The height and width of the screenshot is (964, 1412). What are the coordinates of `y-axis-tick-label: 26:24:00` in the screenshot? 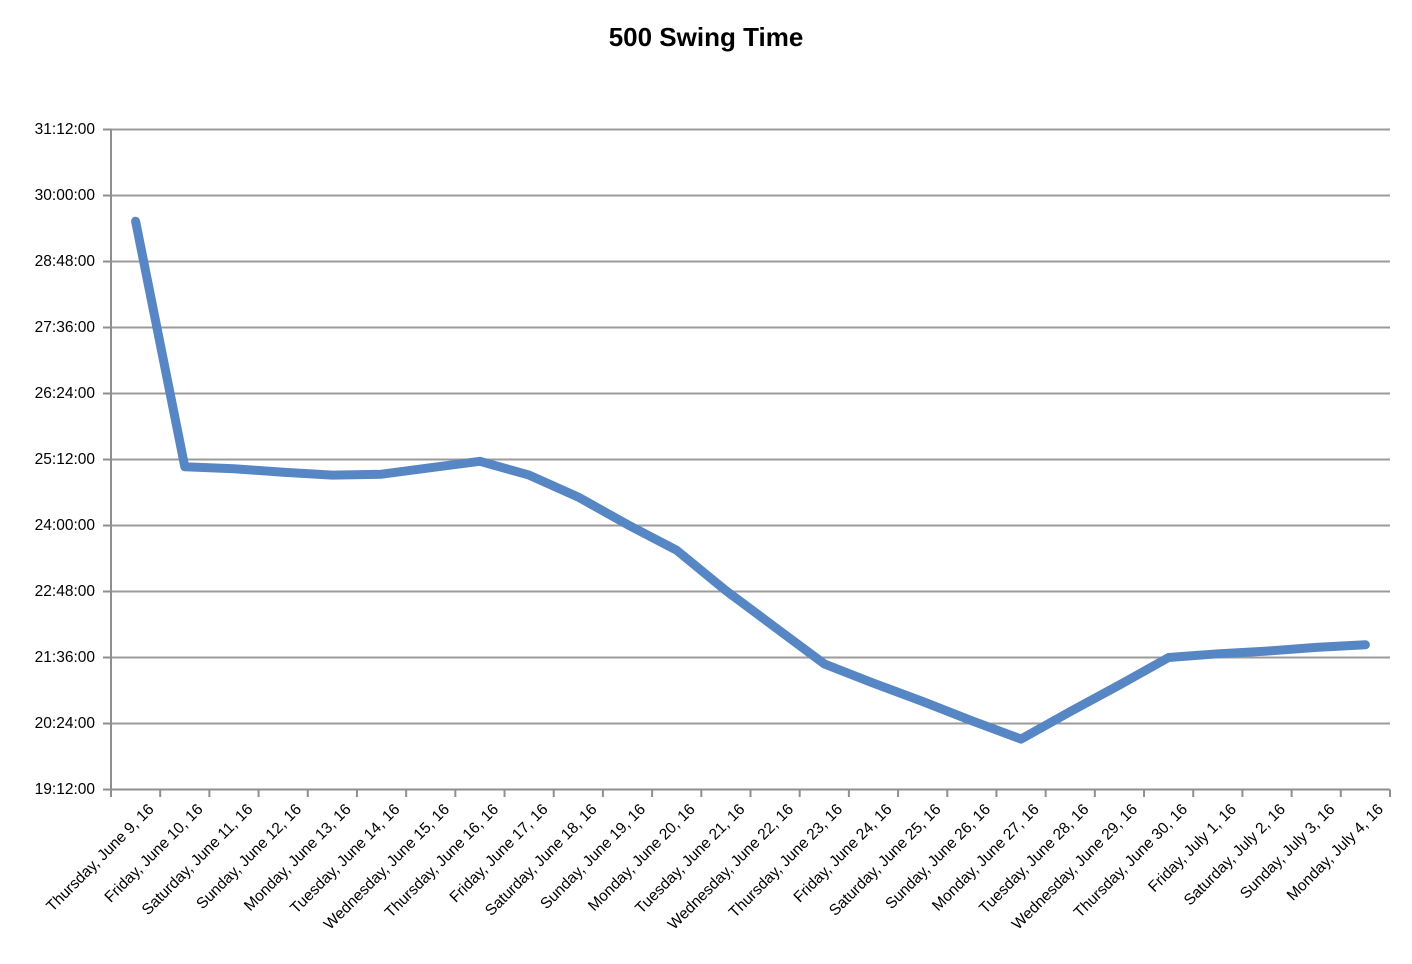 It's located at (64, 393).